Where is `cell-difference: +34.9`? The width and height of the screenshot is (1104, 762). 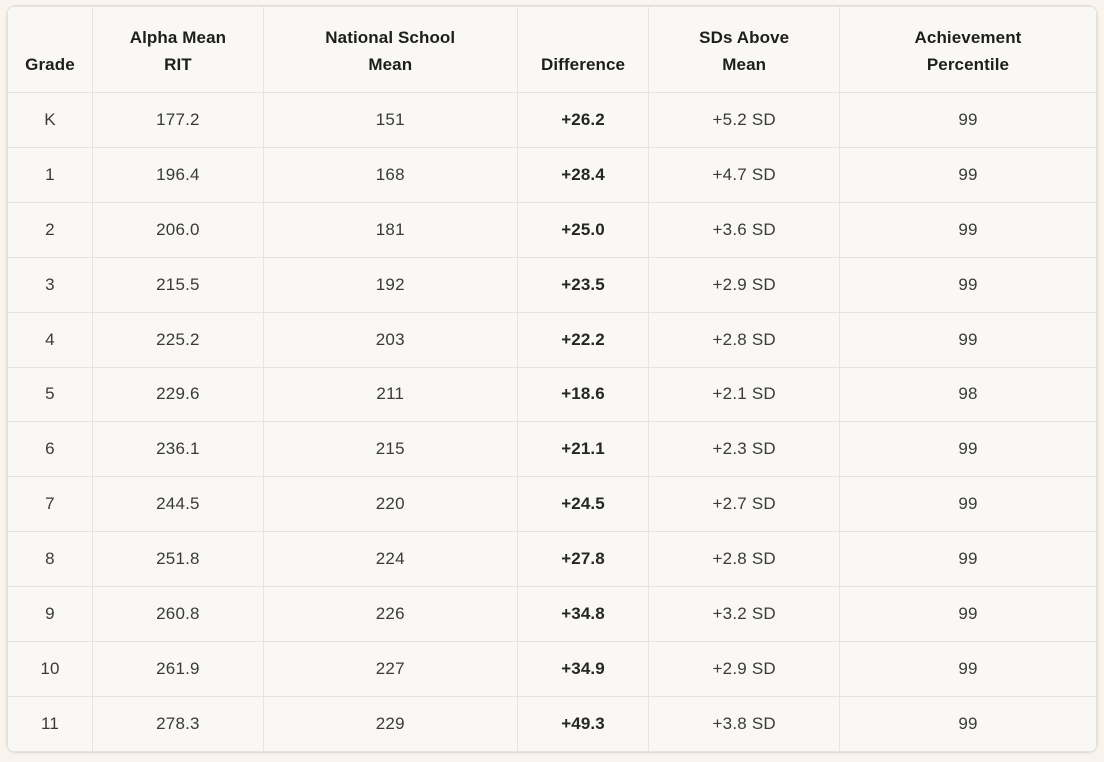 cell-difference: +34.9 is located at coordinates (583, 669).